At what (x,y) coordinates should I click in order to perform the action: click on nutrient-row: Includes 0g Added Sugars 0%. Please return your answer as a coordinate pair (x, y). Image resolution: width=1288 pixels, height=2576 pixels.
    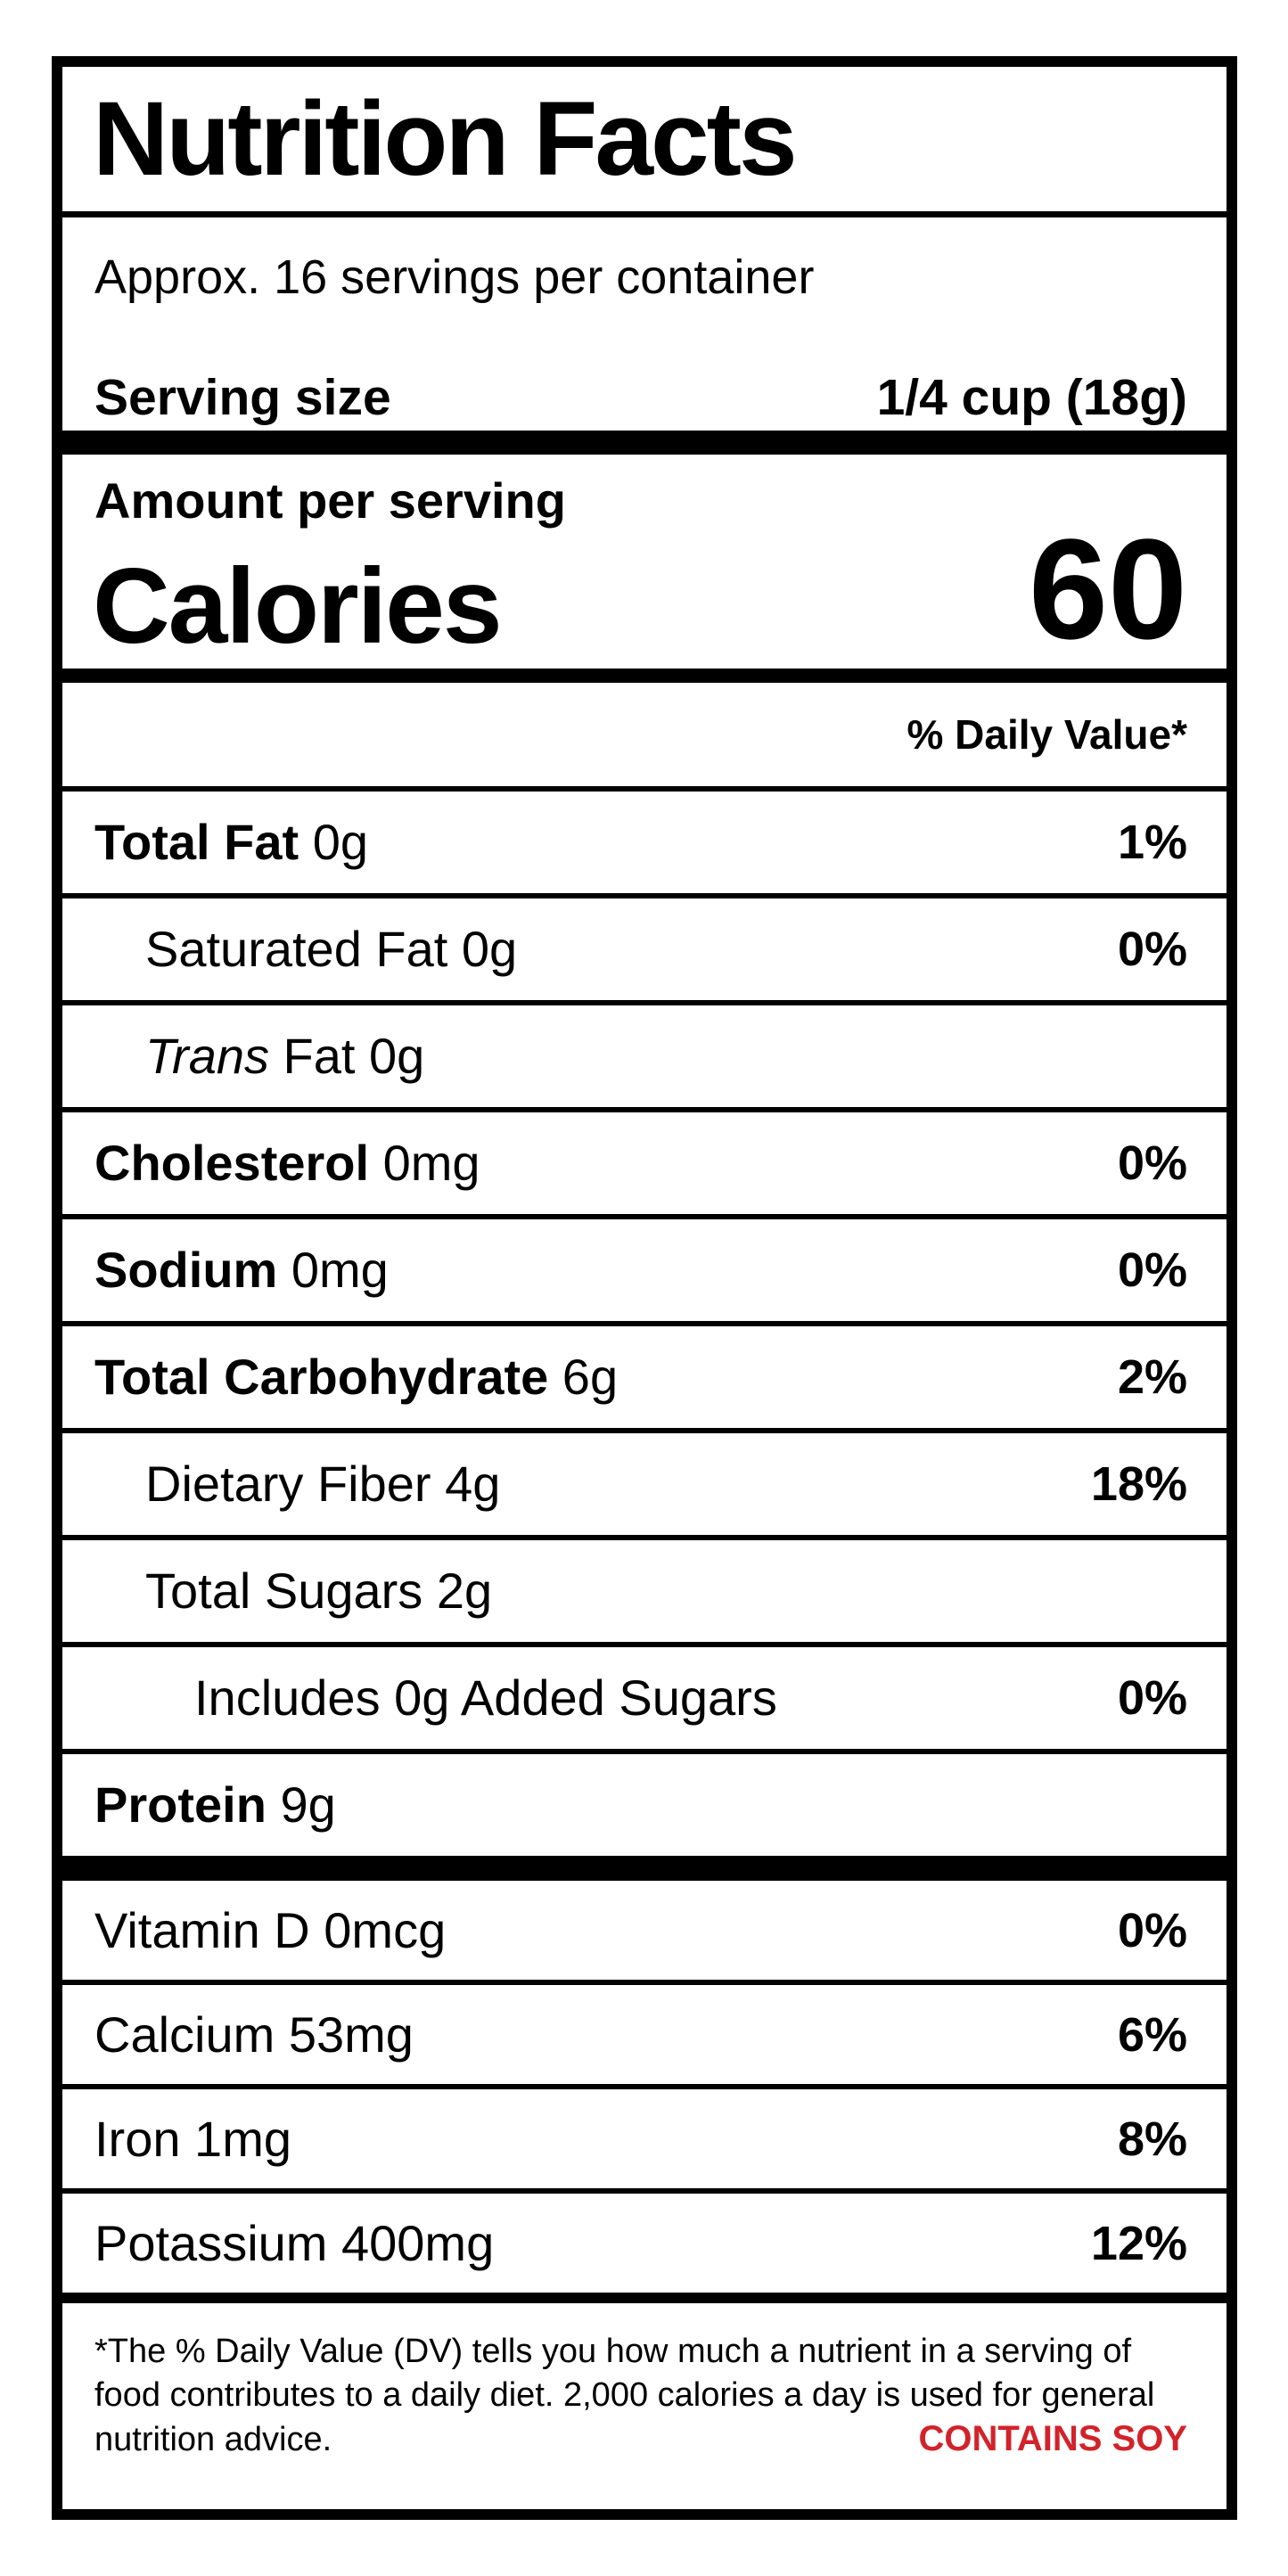
    Looking at the image, I should click on (644, 1700).